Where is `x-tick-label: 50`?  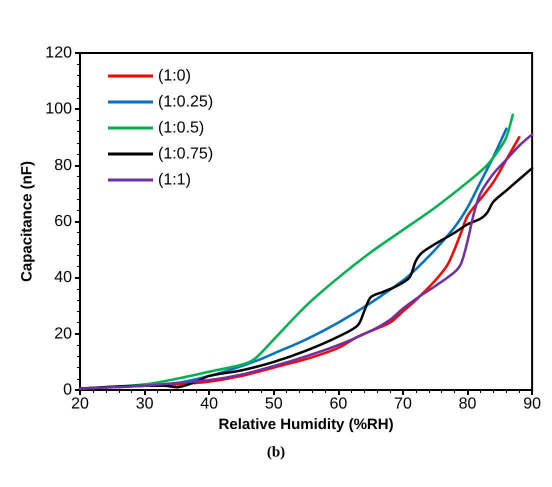
x-tick-label: 50 is located at coordinates (273, 404).